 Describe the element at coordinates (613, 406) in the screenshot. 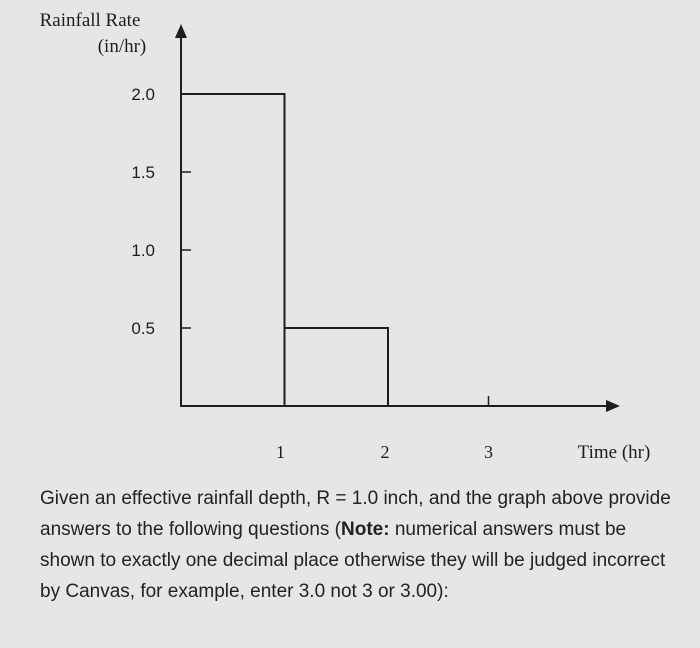

I see `x-axis-arrow-icon` at that location.